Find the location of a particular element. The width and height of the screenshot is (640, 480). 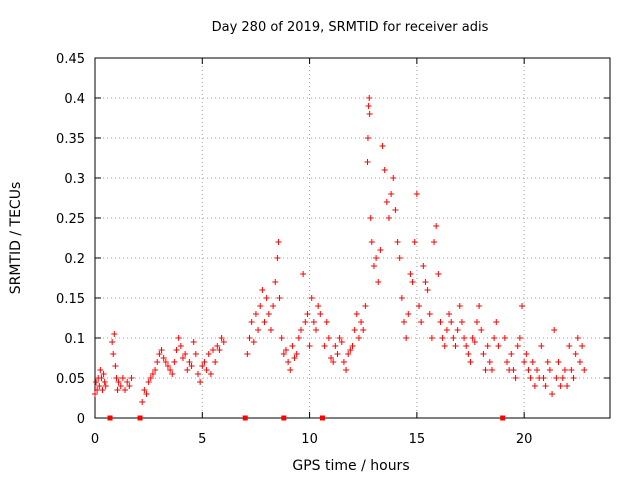

y-tick-label: 0.4 is located at coordinates (74, 99).